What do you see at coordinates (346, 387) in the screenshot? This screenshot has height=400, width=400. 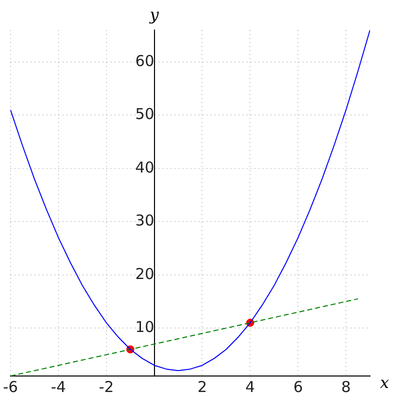 I see `x-tick-label: 8` at bounding box center [346, 387].